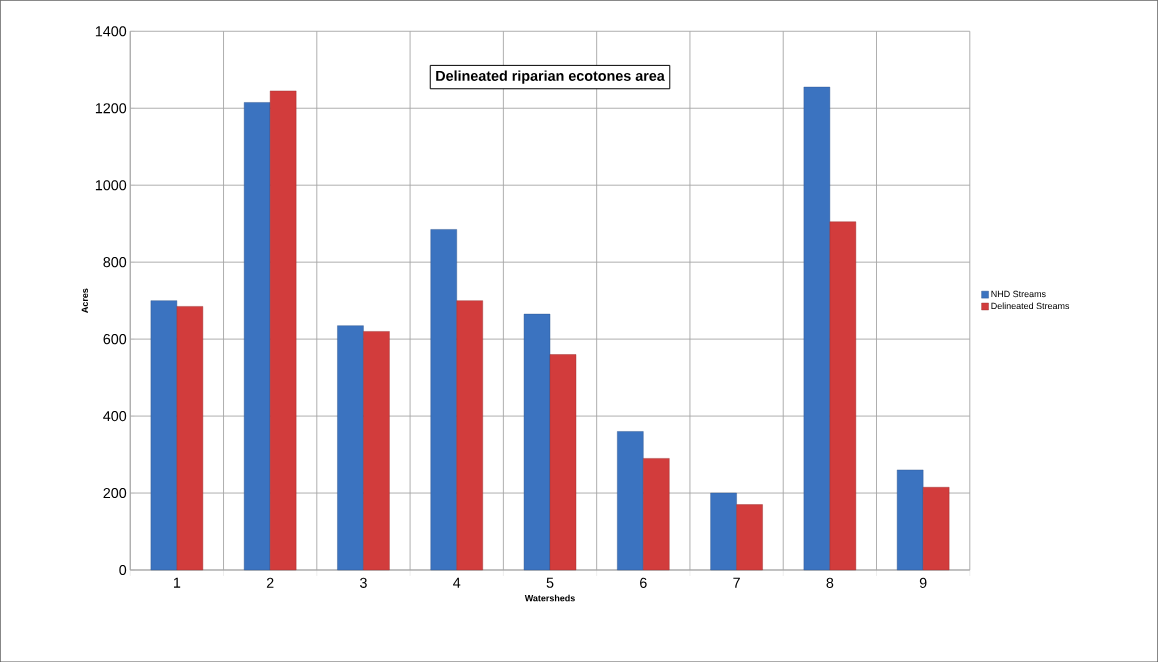  Describe the element at coordinates (830, 582) in the screenshot. I see `x-tick-label: 8` at that location.